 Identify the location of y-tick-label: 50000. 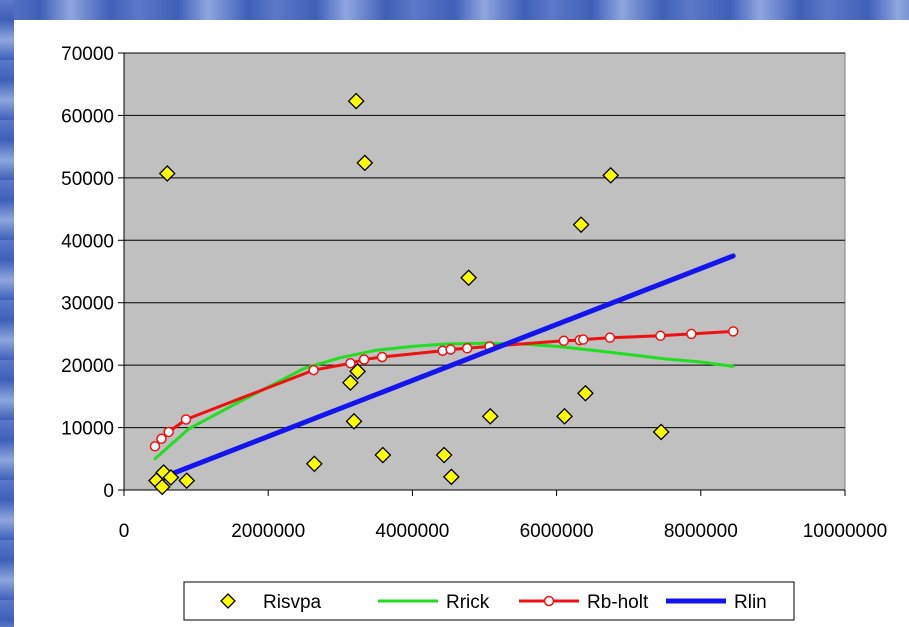
(87, 179).